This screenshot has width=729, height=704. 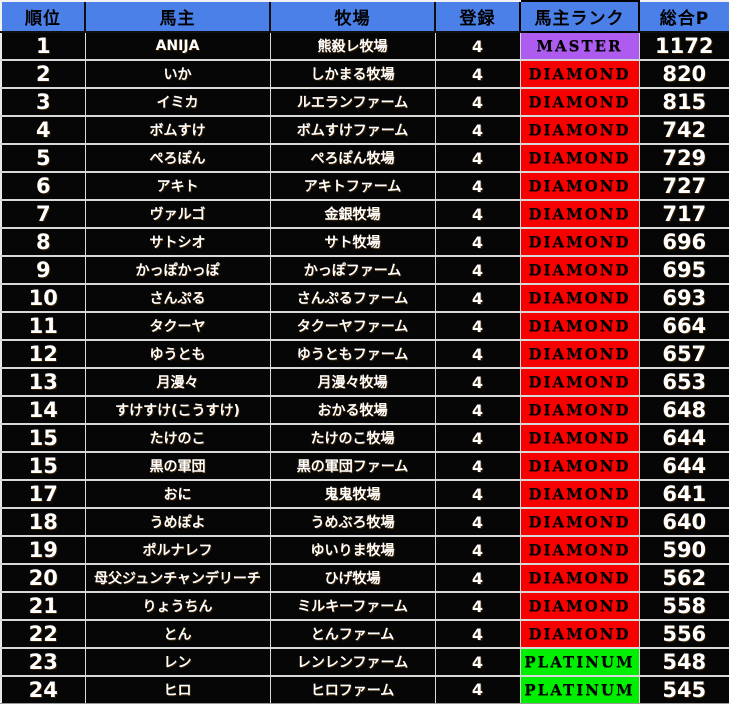 What do you see at coordinates (43, 158) in the screenshot?
I see `rank-cell: 5` at bounding box center [43, 158].